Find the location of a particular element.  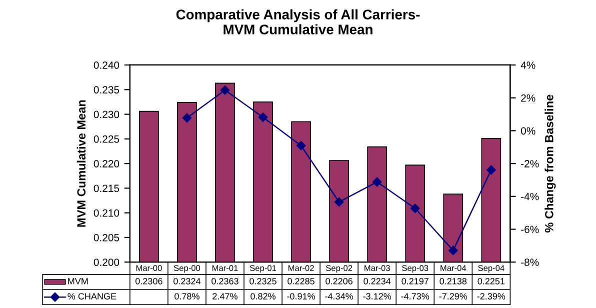

y2-tick-label: 0% is located at coordinates (528, 131).